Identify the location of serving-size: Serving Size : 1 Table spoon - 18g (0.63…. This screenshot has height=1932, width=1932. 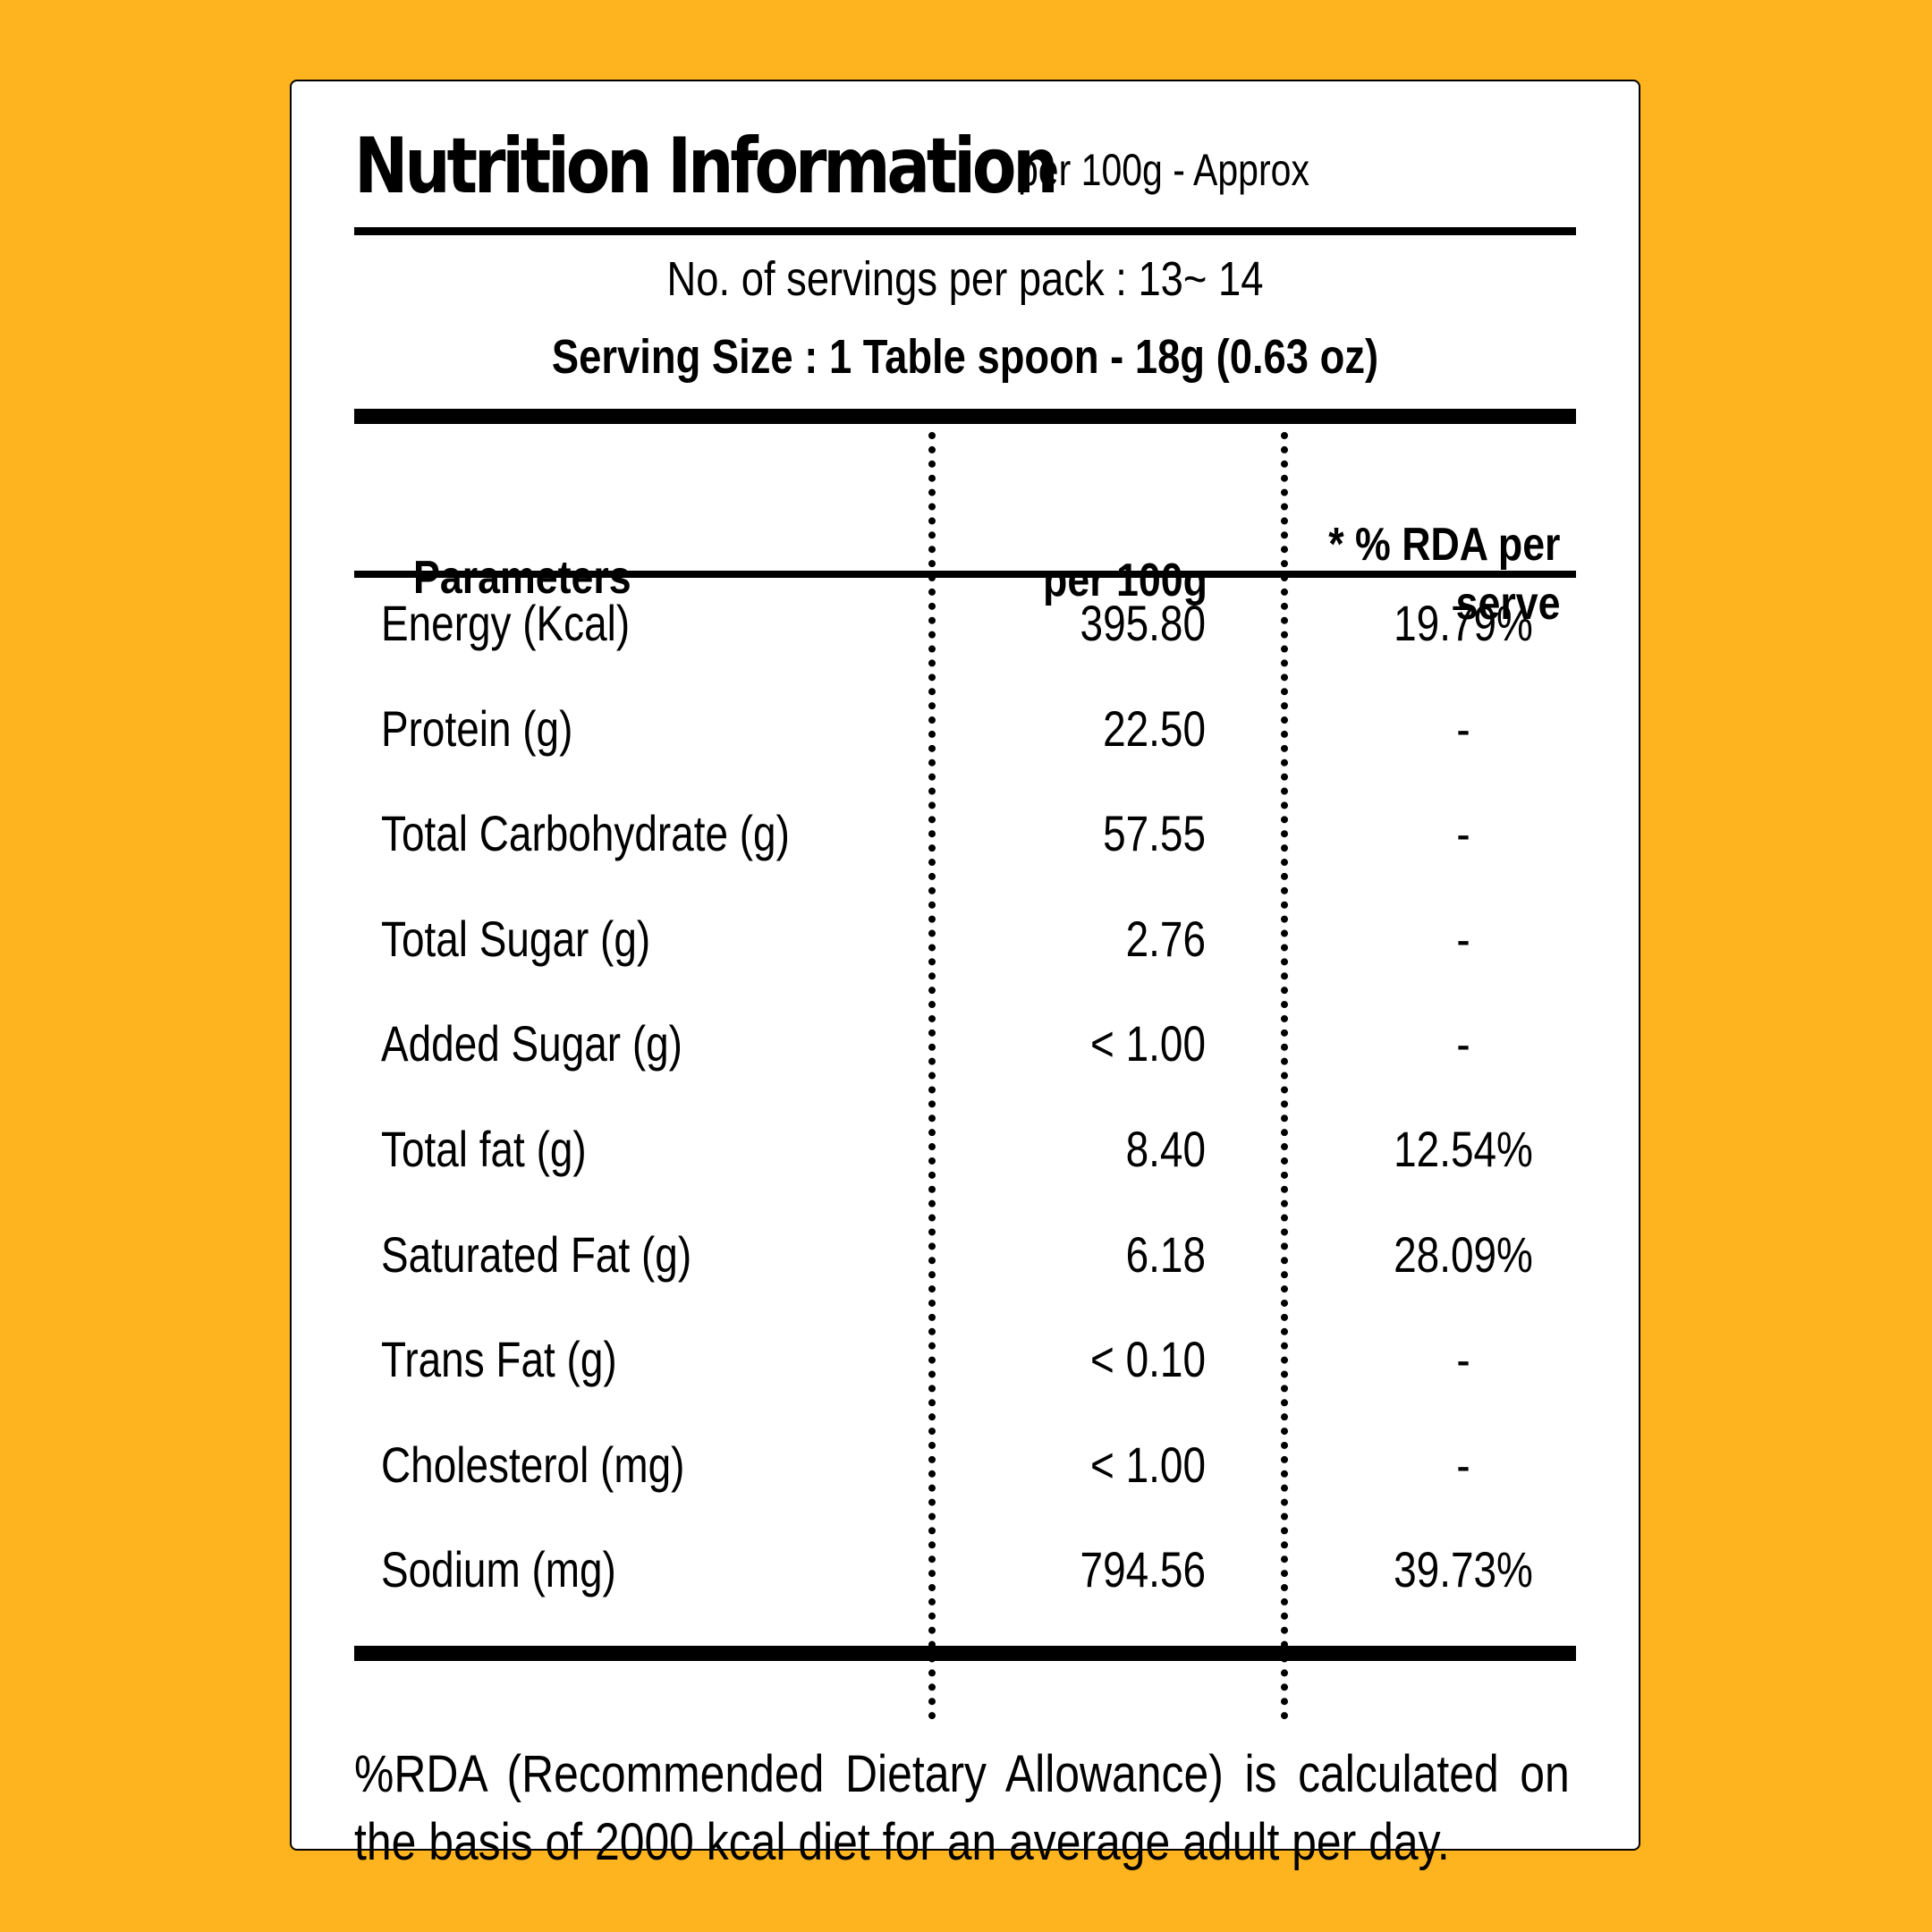
(965, 357).